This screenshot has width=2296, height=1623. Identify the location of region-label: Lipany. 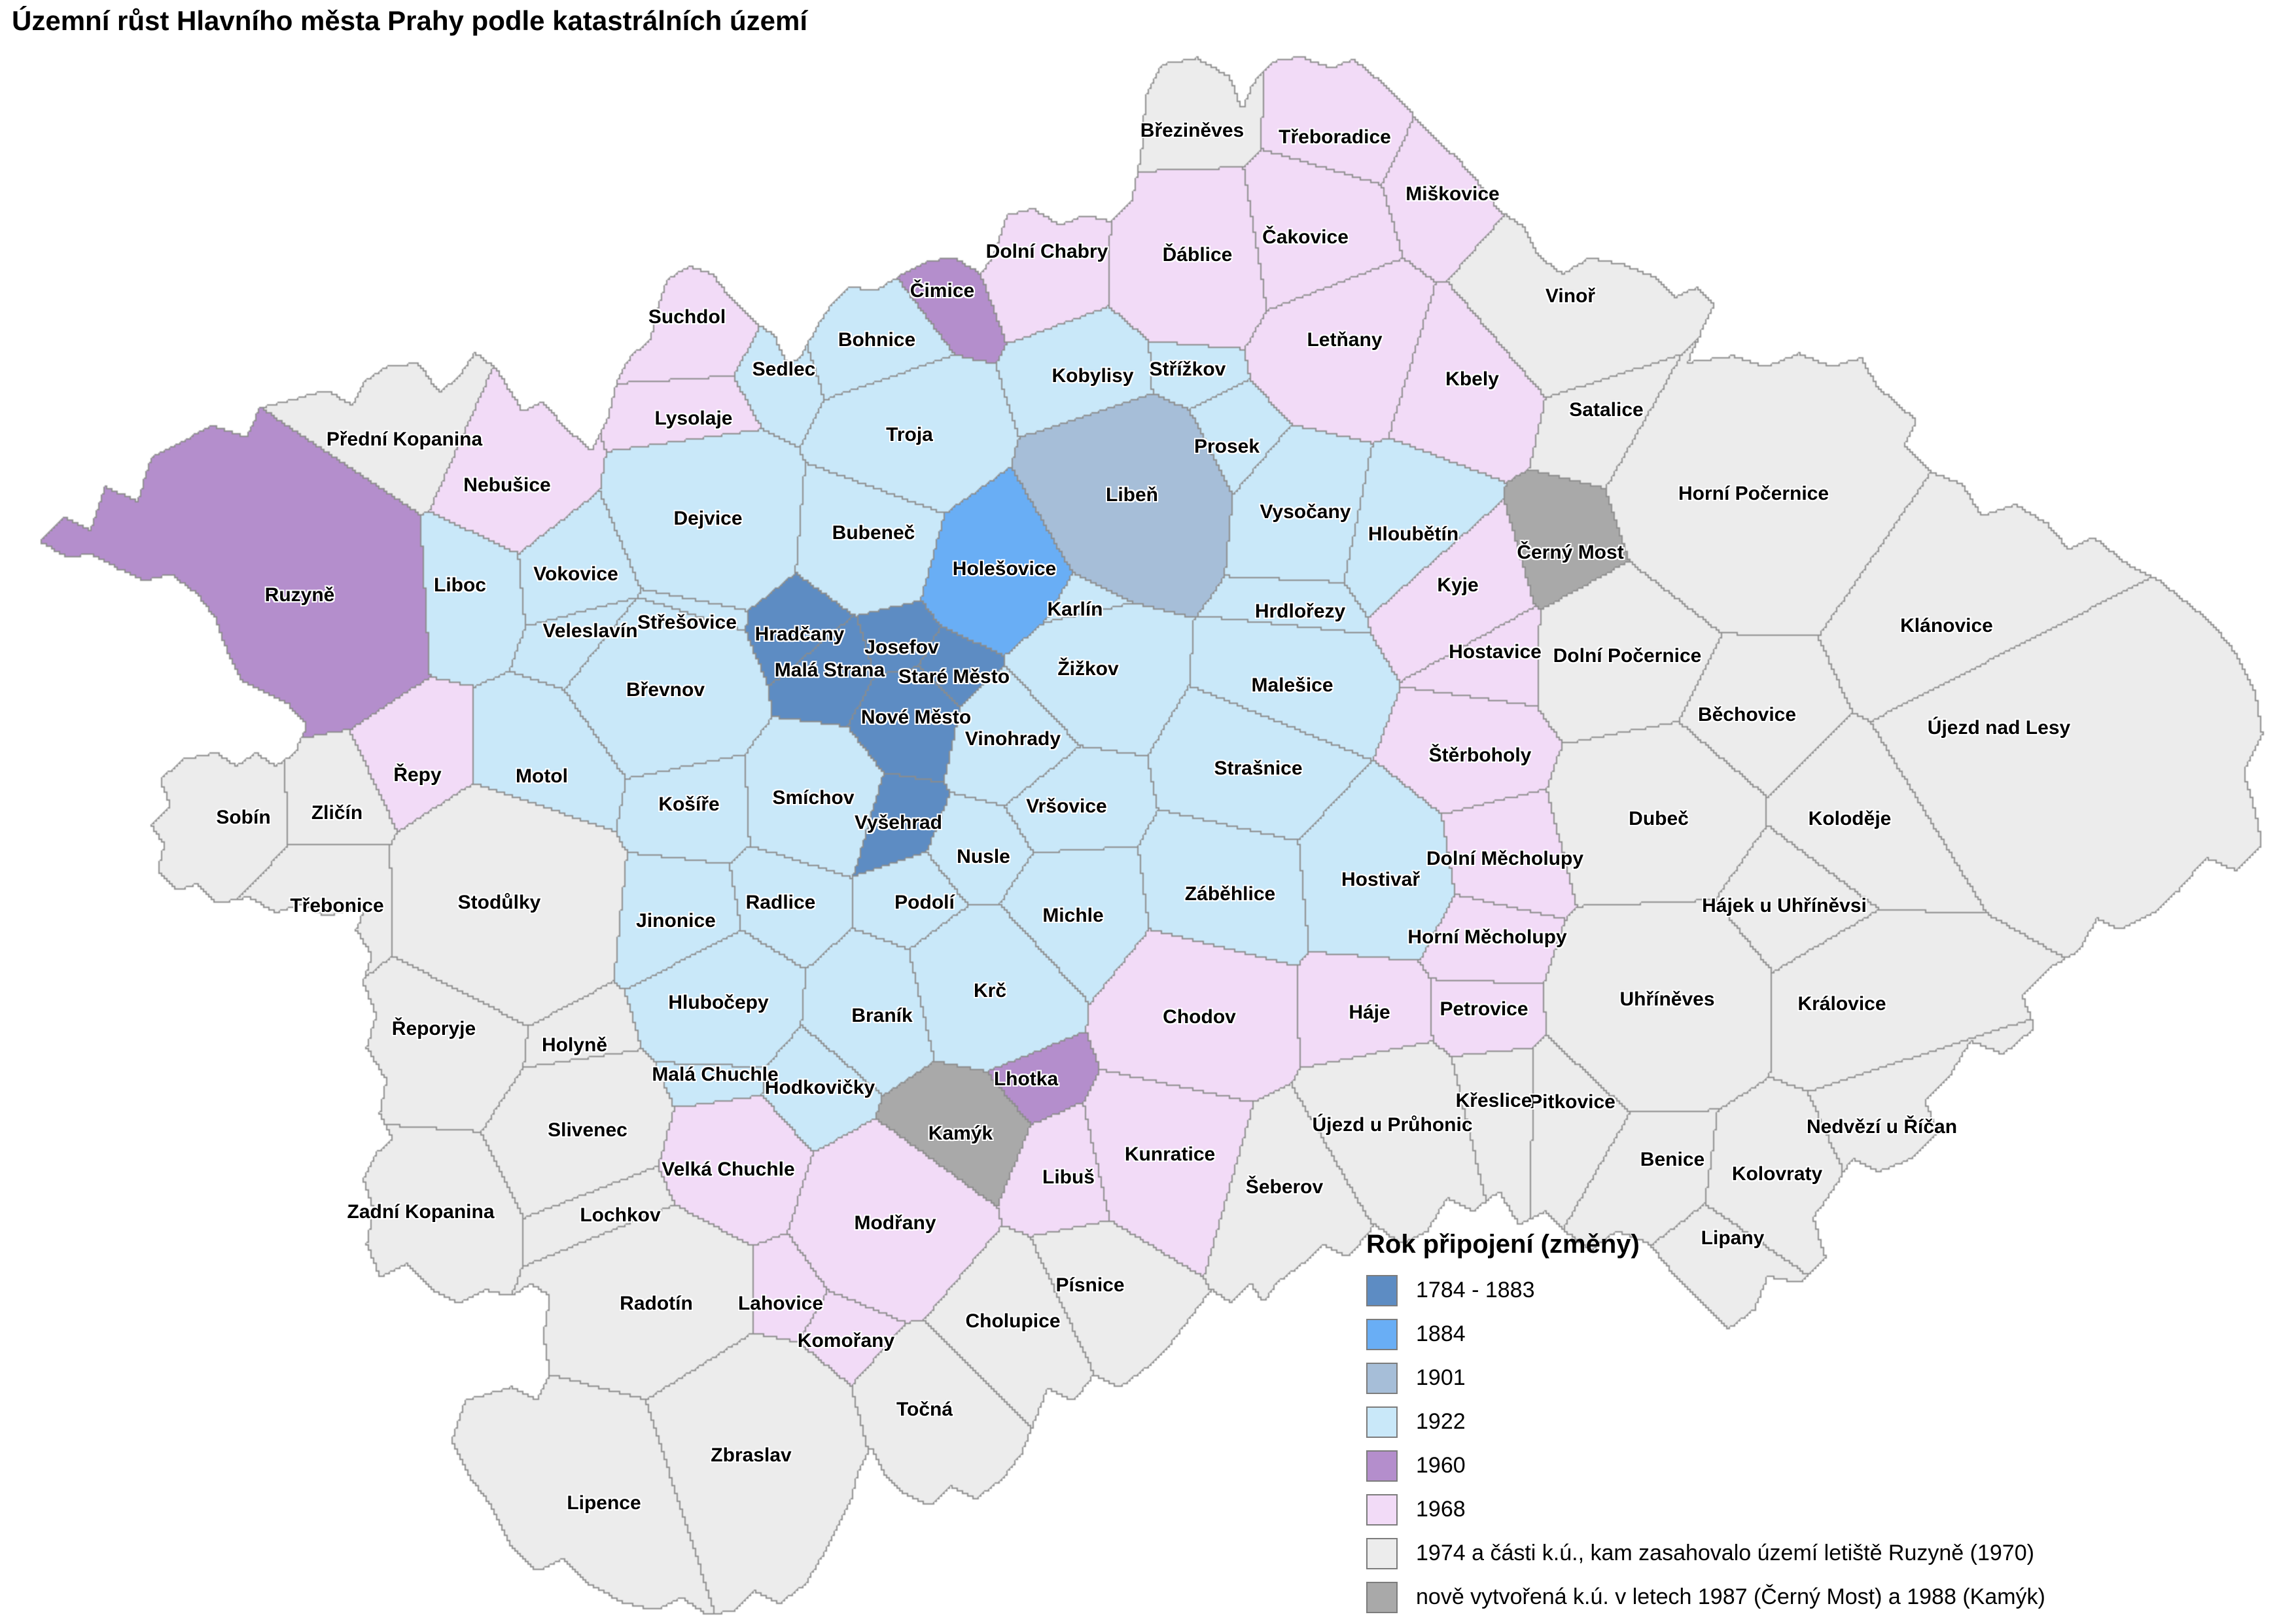
(1733, 1238).